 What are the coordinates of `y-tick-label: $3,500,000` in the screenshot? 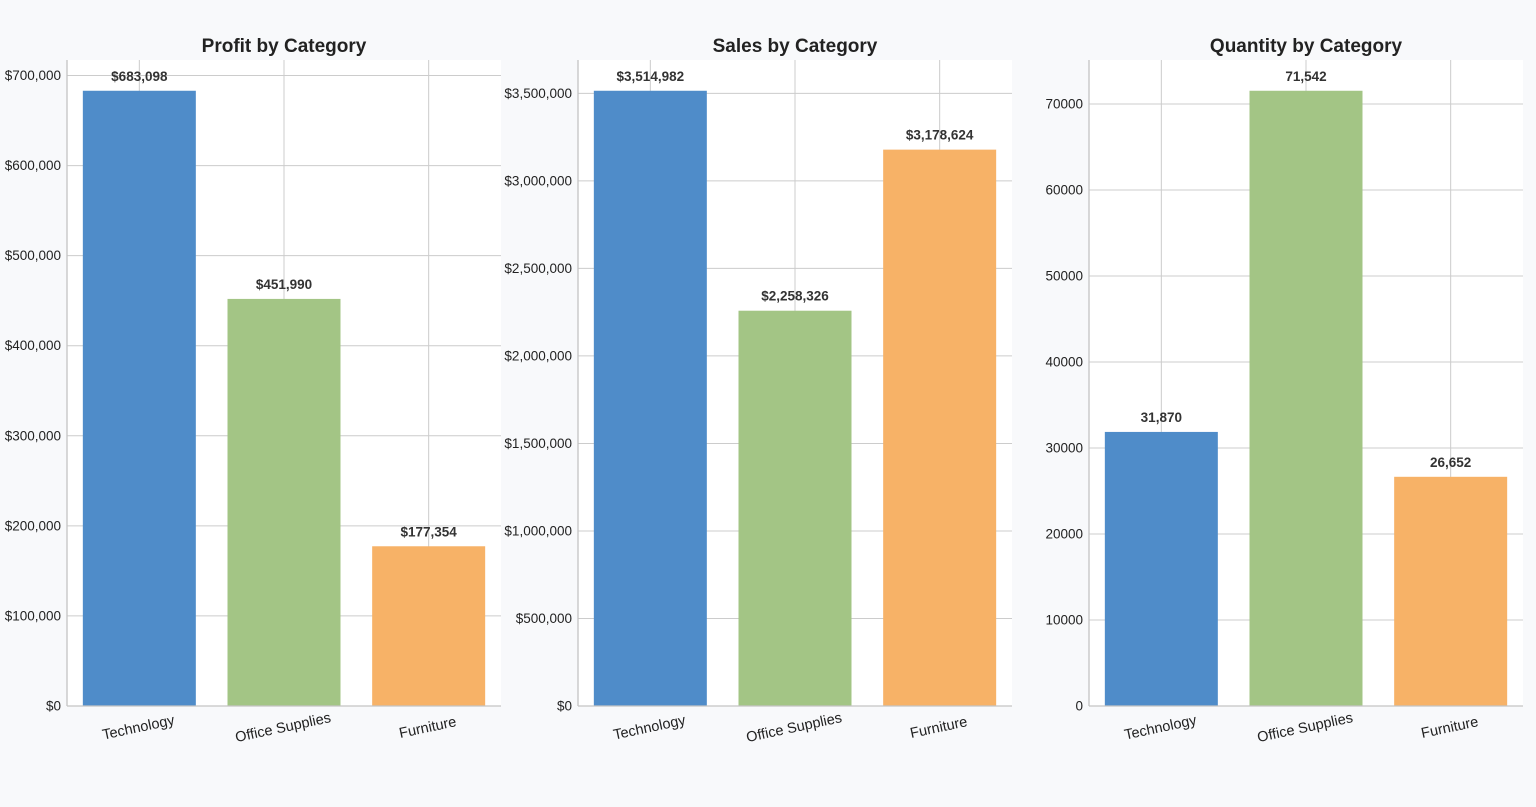 It's located at (538, 93).